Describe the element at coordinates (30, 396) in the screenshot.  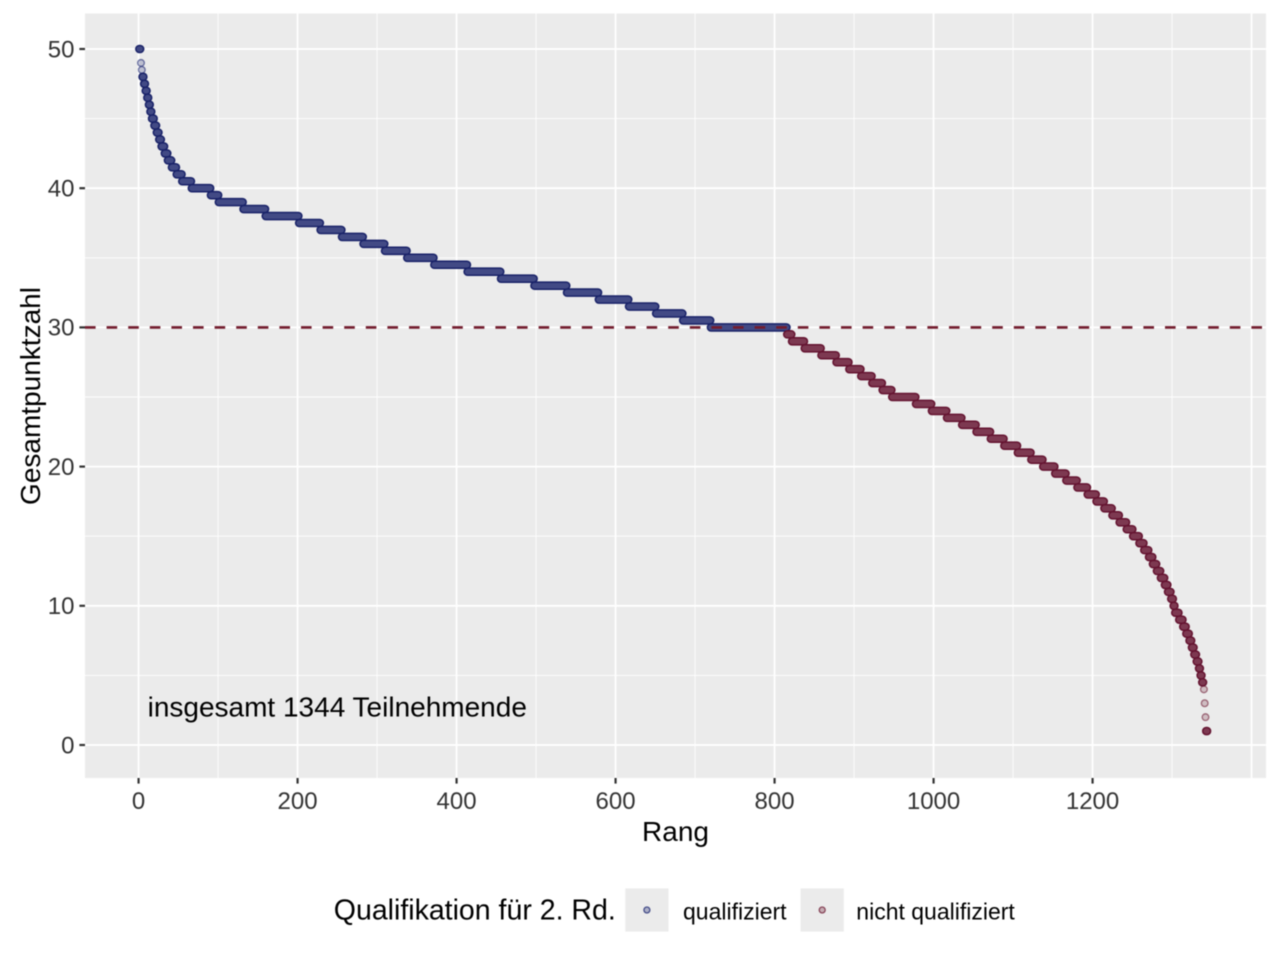
I see `svg-text: Gesamtpunktzahl` at that location.